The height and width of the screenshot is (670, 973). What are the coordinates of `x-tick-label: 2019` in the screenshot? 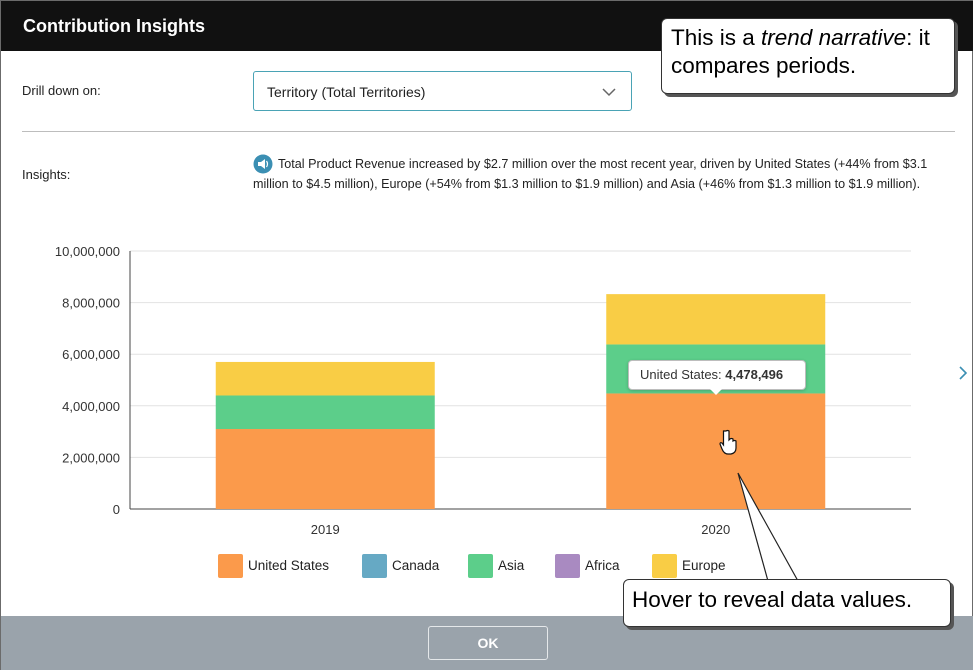 It's located at (325, 529).